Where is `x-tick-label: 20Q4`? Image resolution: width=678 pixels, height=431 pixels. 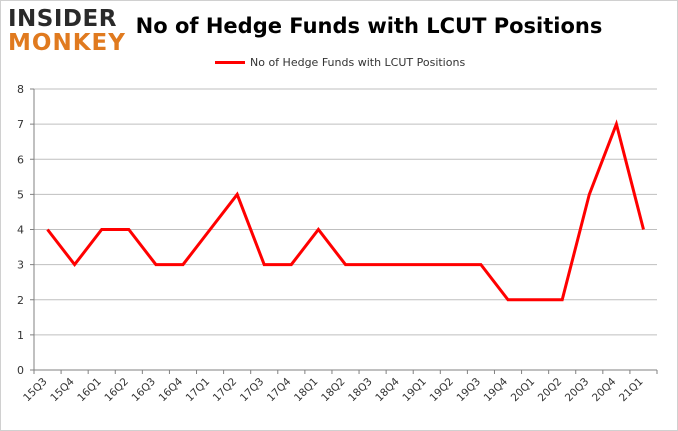 x-tick-label: 20Q4 is located at coordinates (604, 389).